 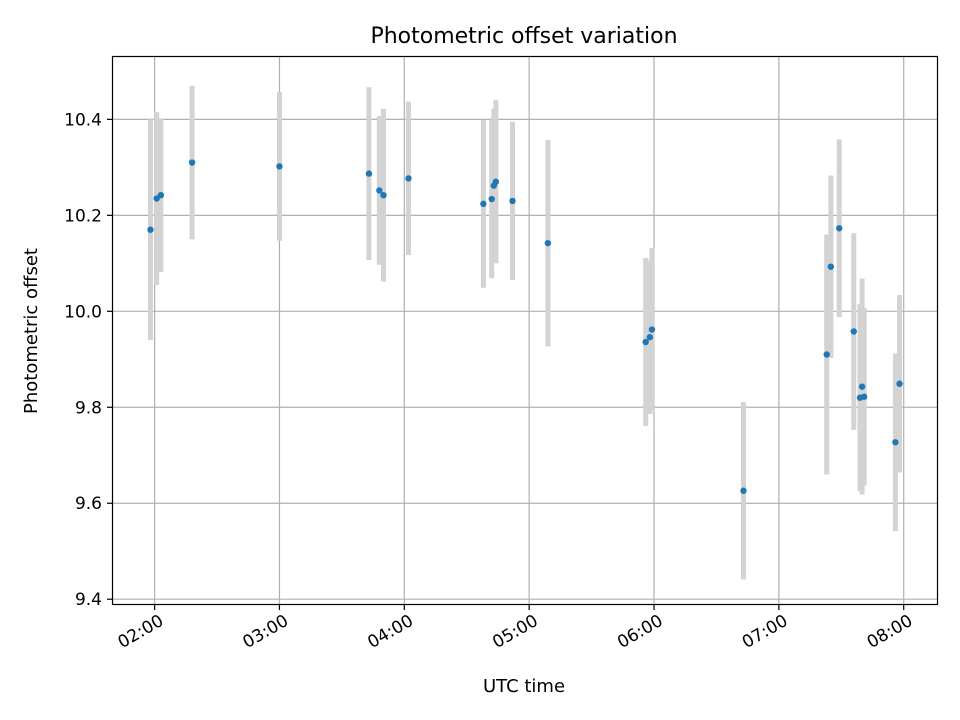 I want to click on y-tick-label: 9.4, so click(x=88, y=600).